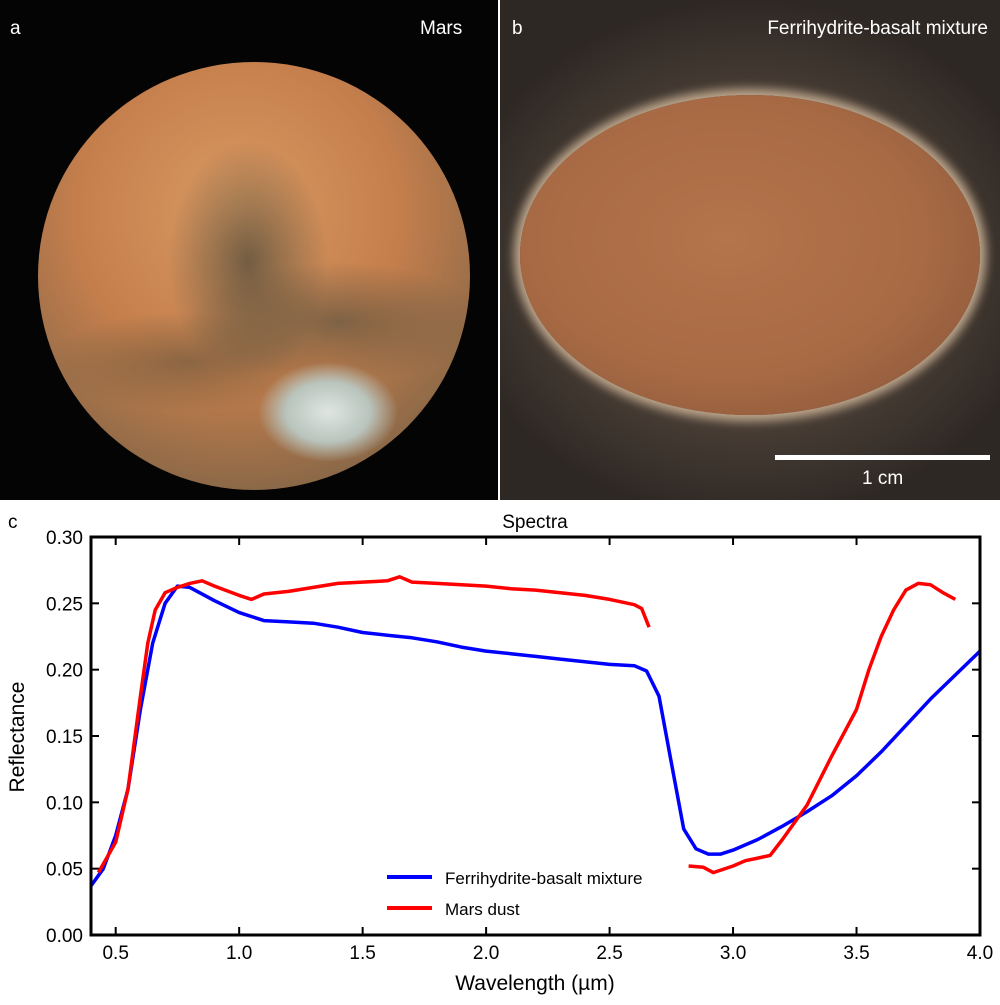 This screenshot has height=1005, width=1000. Describe the element at coordinates (535, 522) in the screenshot. I see `chart-title: Spectra` at that location.